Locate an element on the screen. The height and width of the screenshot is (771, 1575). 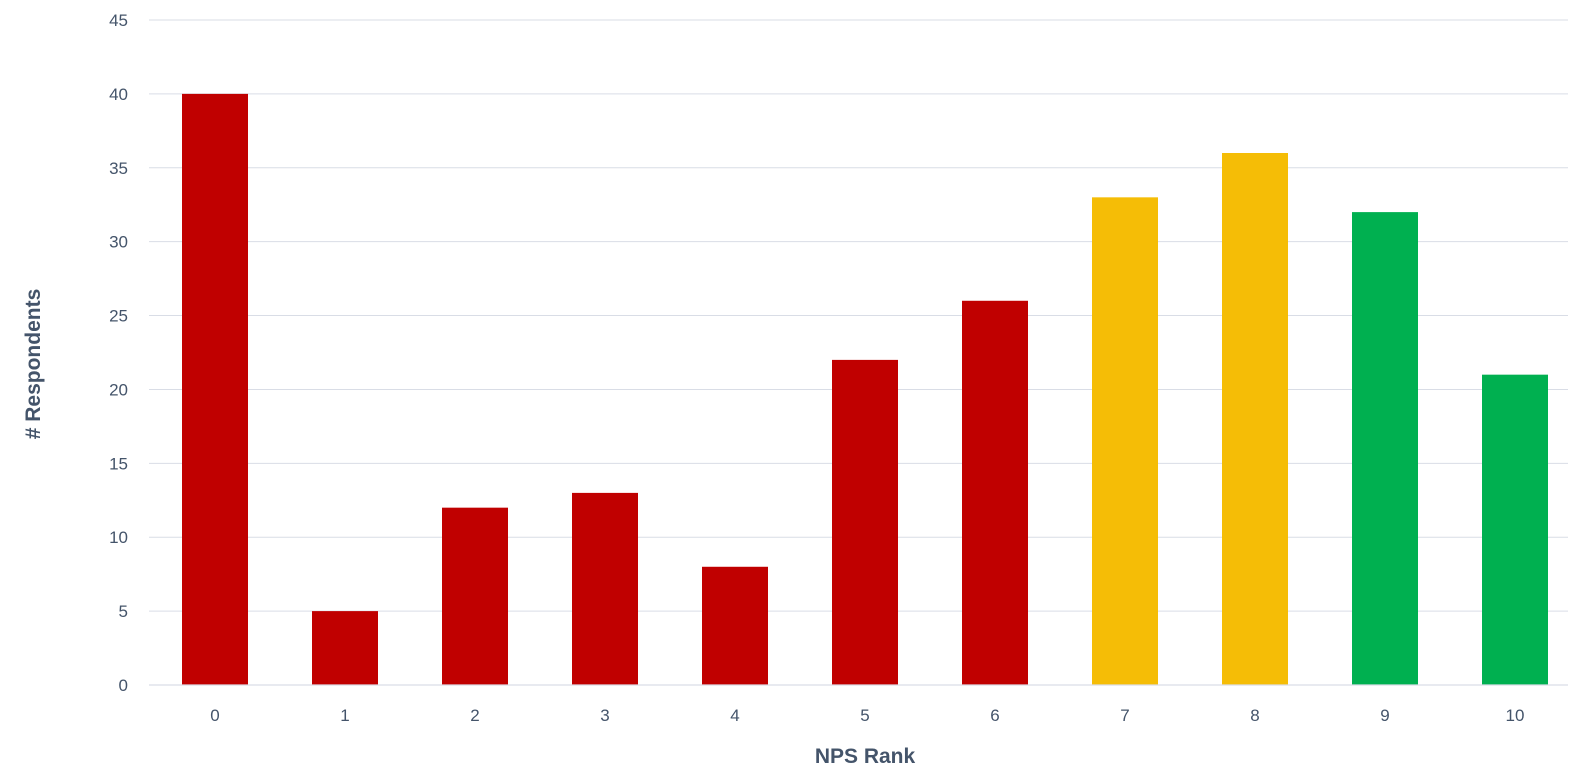
x-axis-ticks: 0 1 2 3 4 5 6 7 8 9 10 is located at coordinates (867, 715).